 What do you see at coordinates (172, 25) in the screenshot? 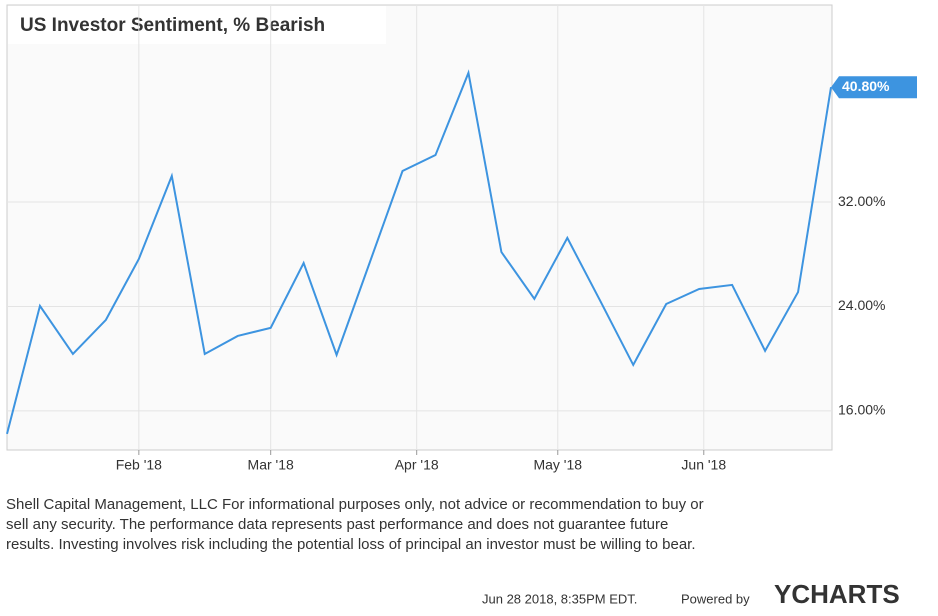
I see `chart-title: US Investor Sentiment, % Bearish` at bounding box center [172, 25].